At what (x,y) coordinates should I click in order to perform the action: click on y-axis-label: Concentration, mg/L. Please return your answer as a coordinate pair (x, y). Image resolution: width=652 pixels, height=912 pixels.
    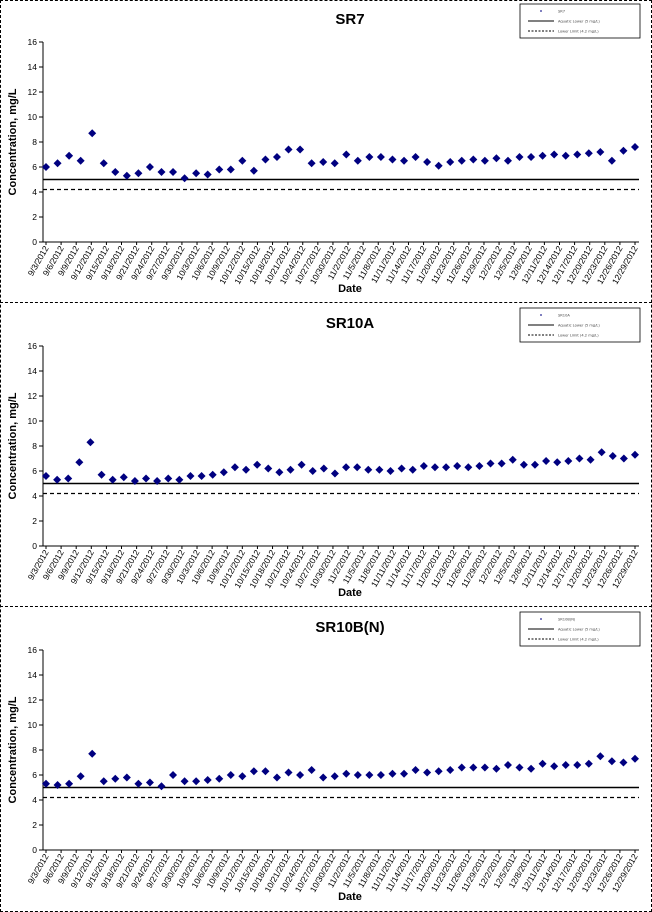
    Looking at the image, I should click on (13, 141).